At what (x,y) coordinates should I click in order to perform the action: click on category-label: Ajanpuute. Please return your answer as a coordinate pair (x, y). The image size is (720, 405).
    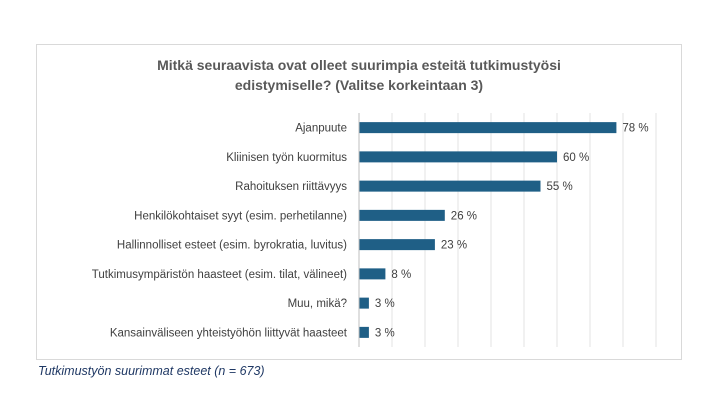
    Looking at the image, I should click on (321, 129).